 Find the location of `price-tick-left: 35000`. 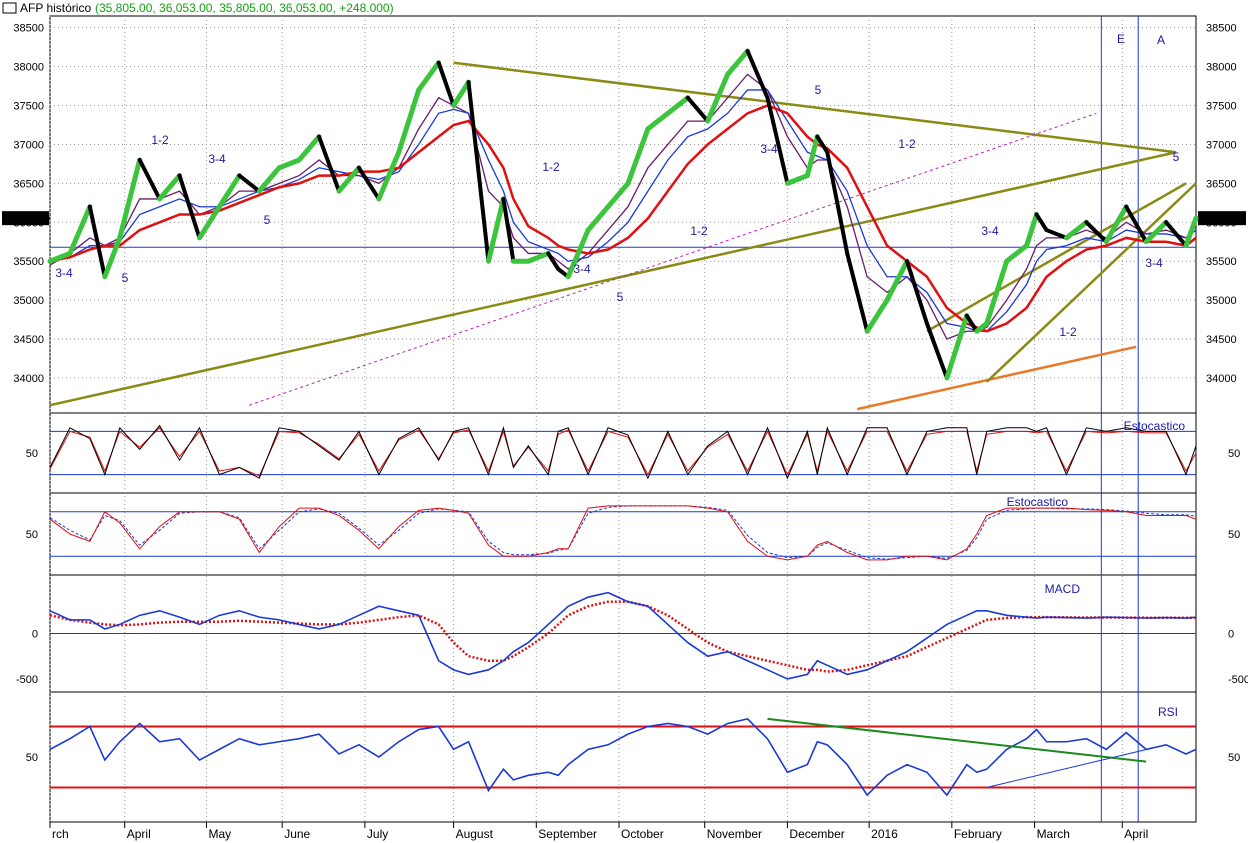

price-tick-left: 35000 is located at coordinates (28, 301).